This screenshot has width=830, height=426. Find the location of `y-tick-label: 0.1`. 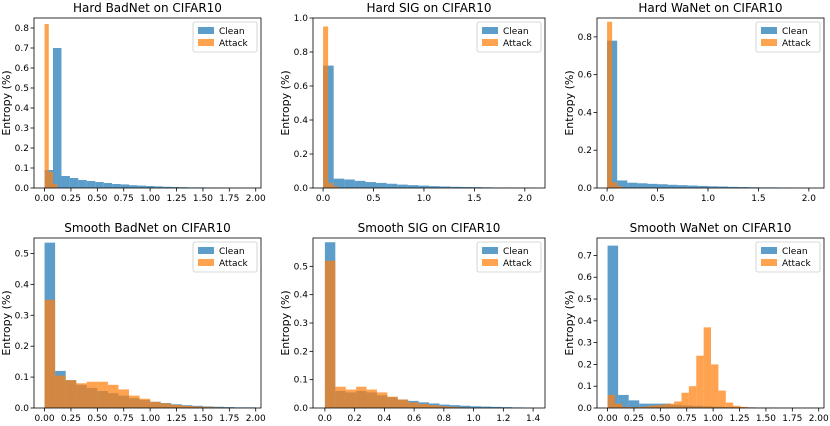

y-tick-label: 0.1 is located at coordinates (301, 381).